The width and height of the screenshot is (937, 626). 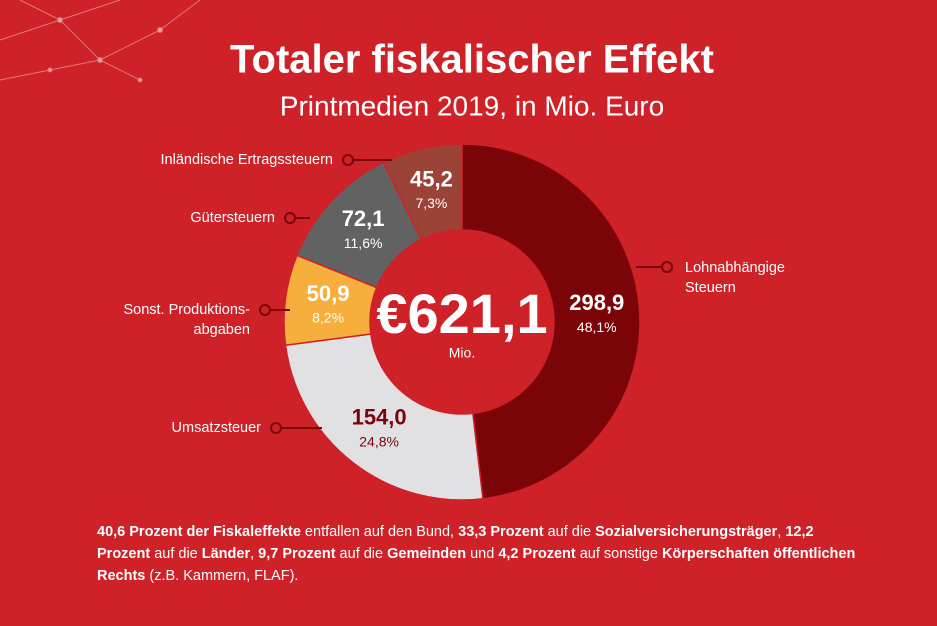 What do you see at coordinates (462, 353) in the screenshot?
I see `center-unit: Mio.` at bounding box center [462, 353].